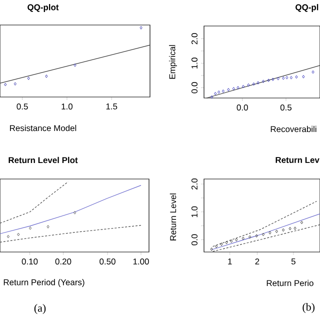  Describe the element at coordinates (67, 107) in the screenshot. I see `x-tick-label: 1.0` at that location.